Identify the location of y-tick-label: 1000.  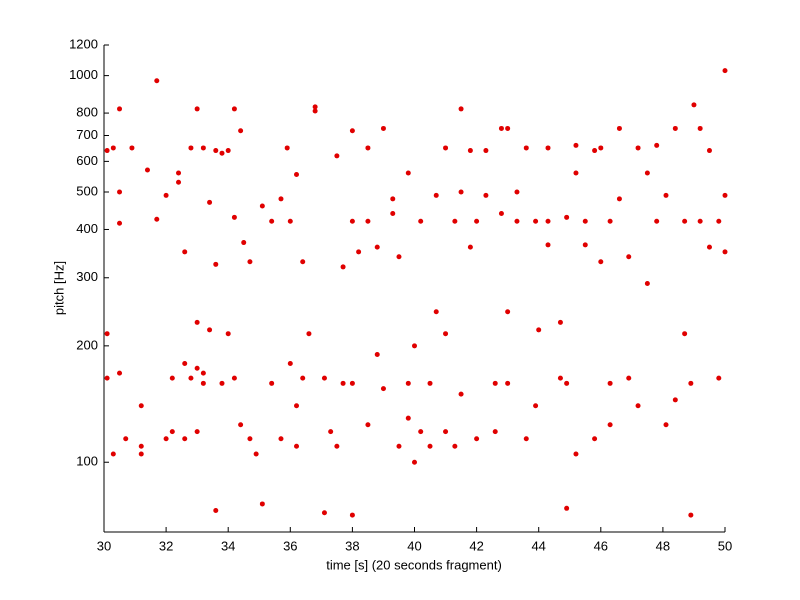
(83, 74).